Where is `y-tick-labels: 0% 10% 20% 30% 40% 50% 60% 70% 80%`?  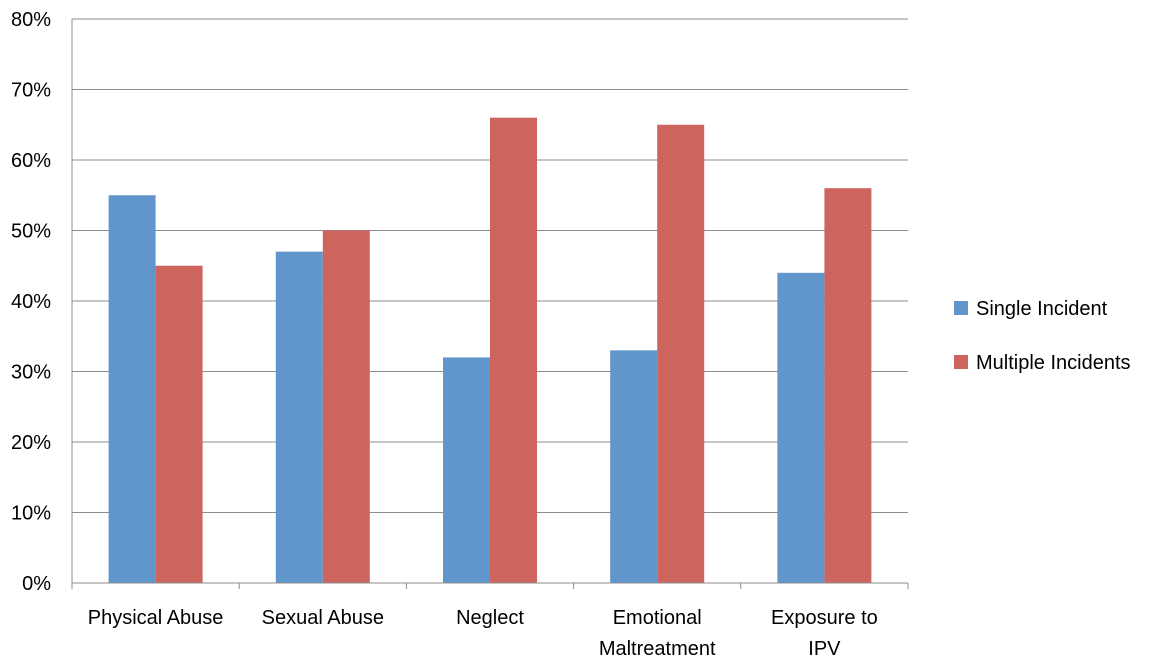 y-tick-labels: 0% 10% 20% 30% 40% 50% 60% 70% 80% is located at coordinates (31, 302).